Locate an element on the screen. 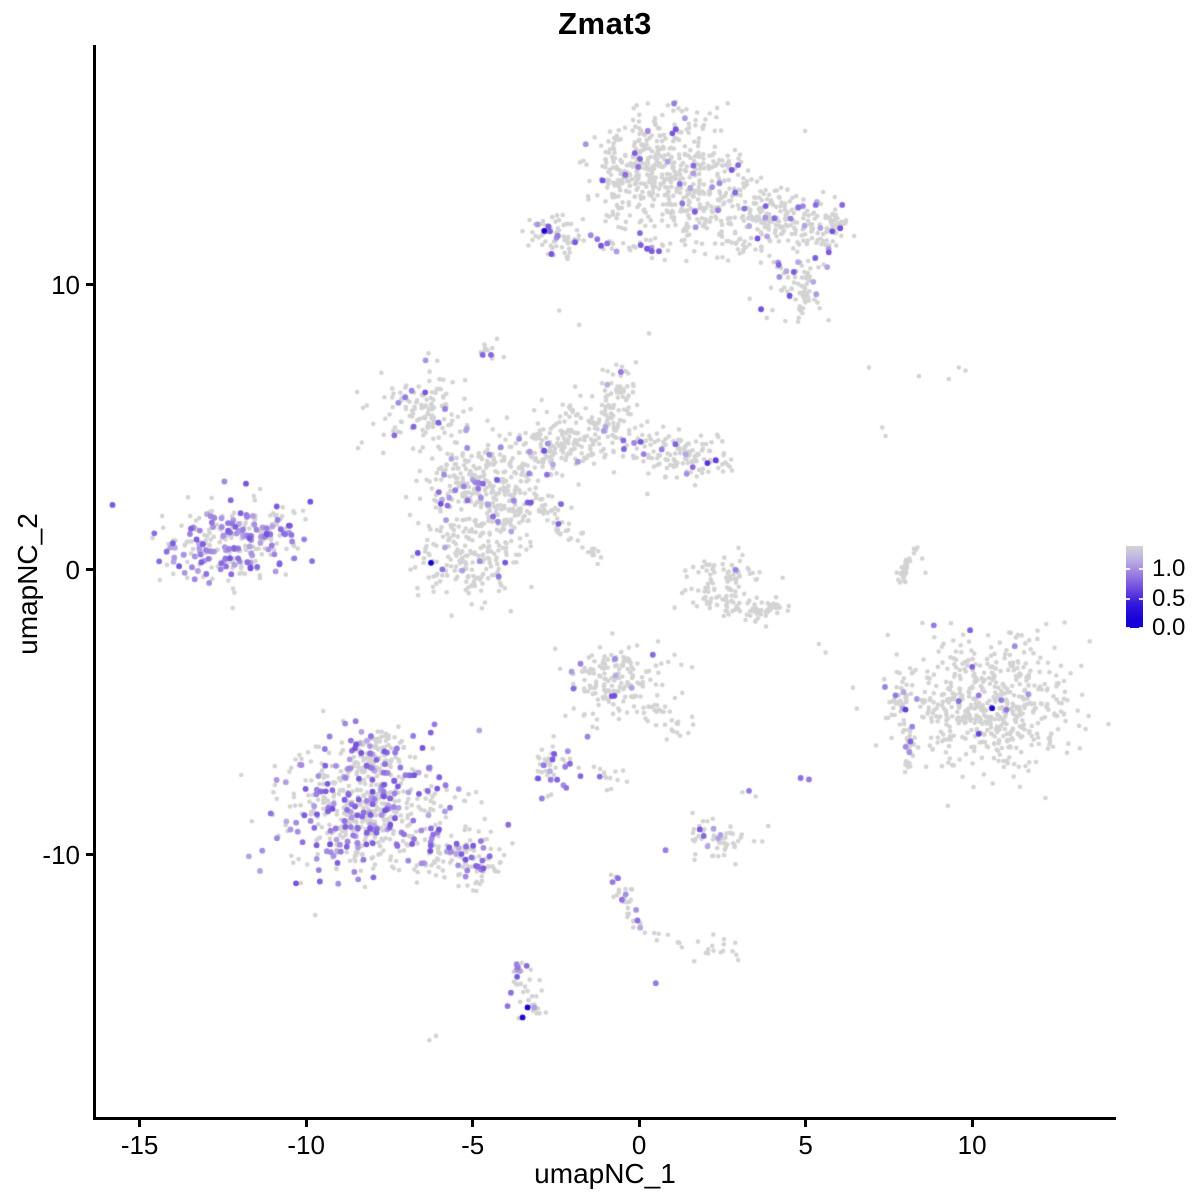 The image size is (1200, 1200). legend-tick-label: 0.5 is located at coordinates (1169, 598).